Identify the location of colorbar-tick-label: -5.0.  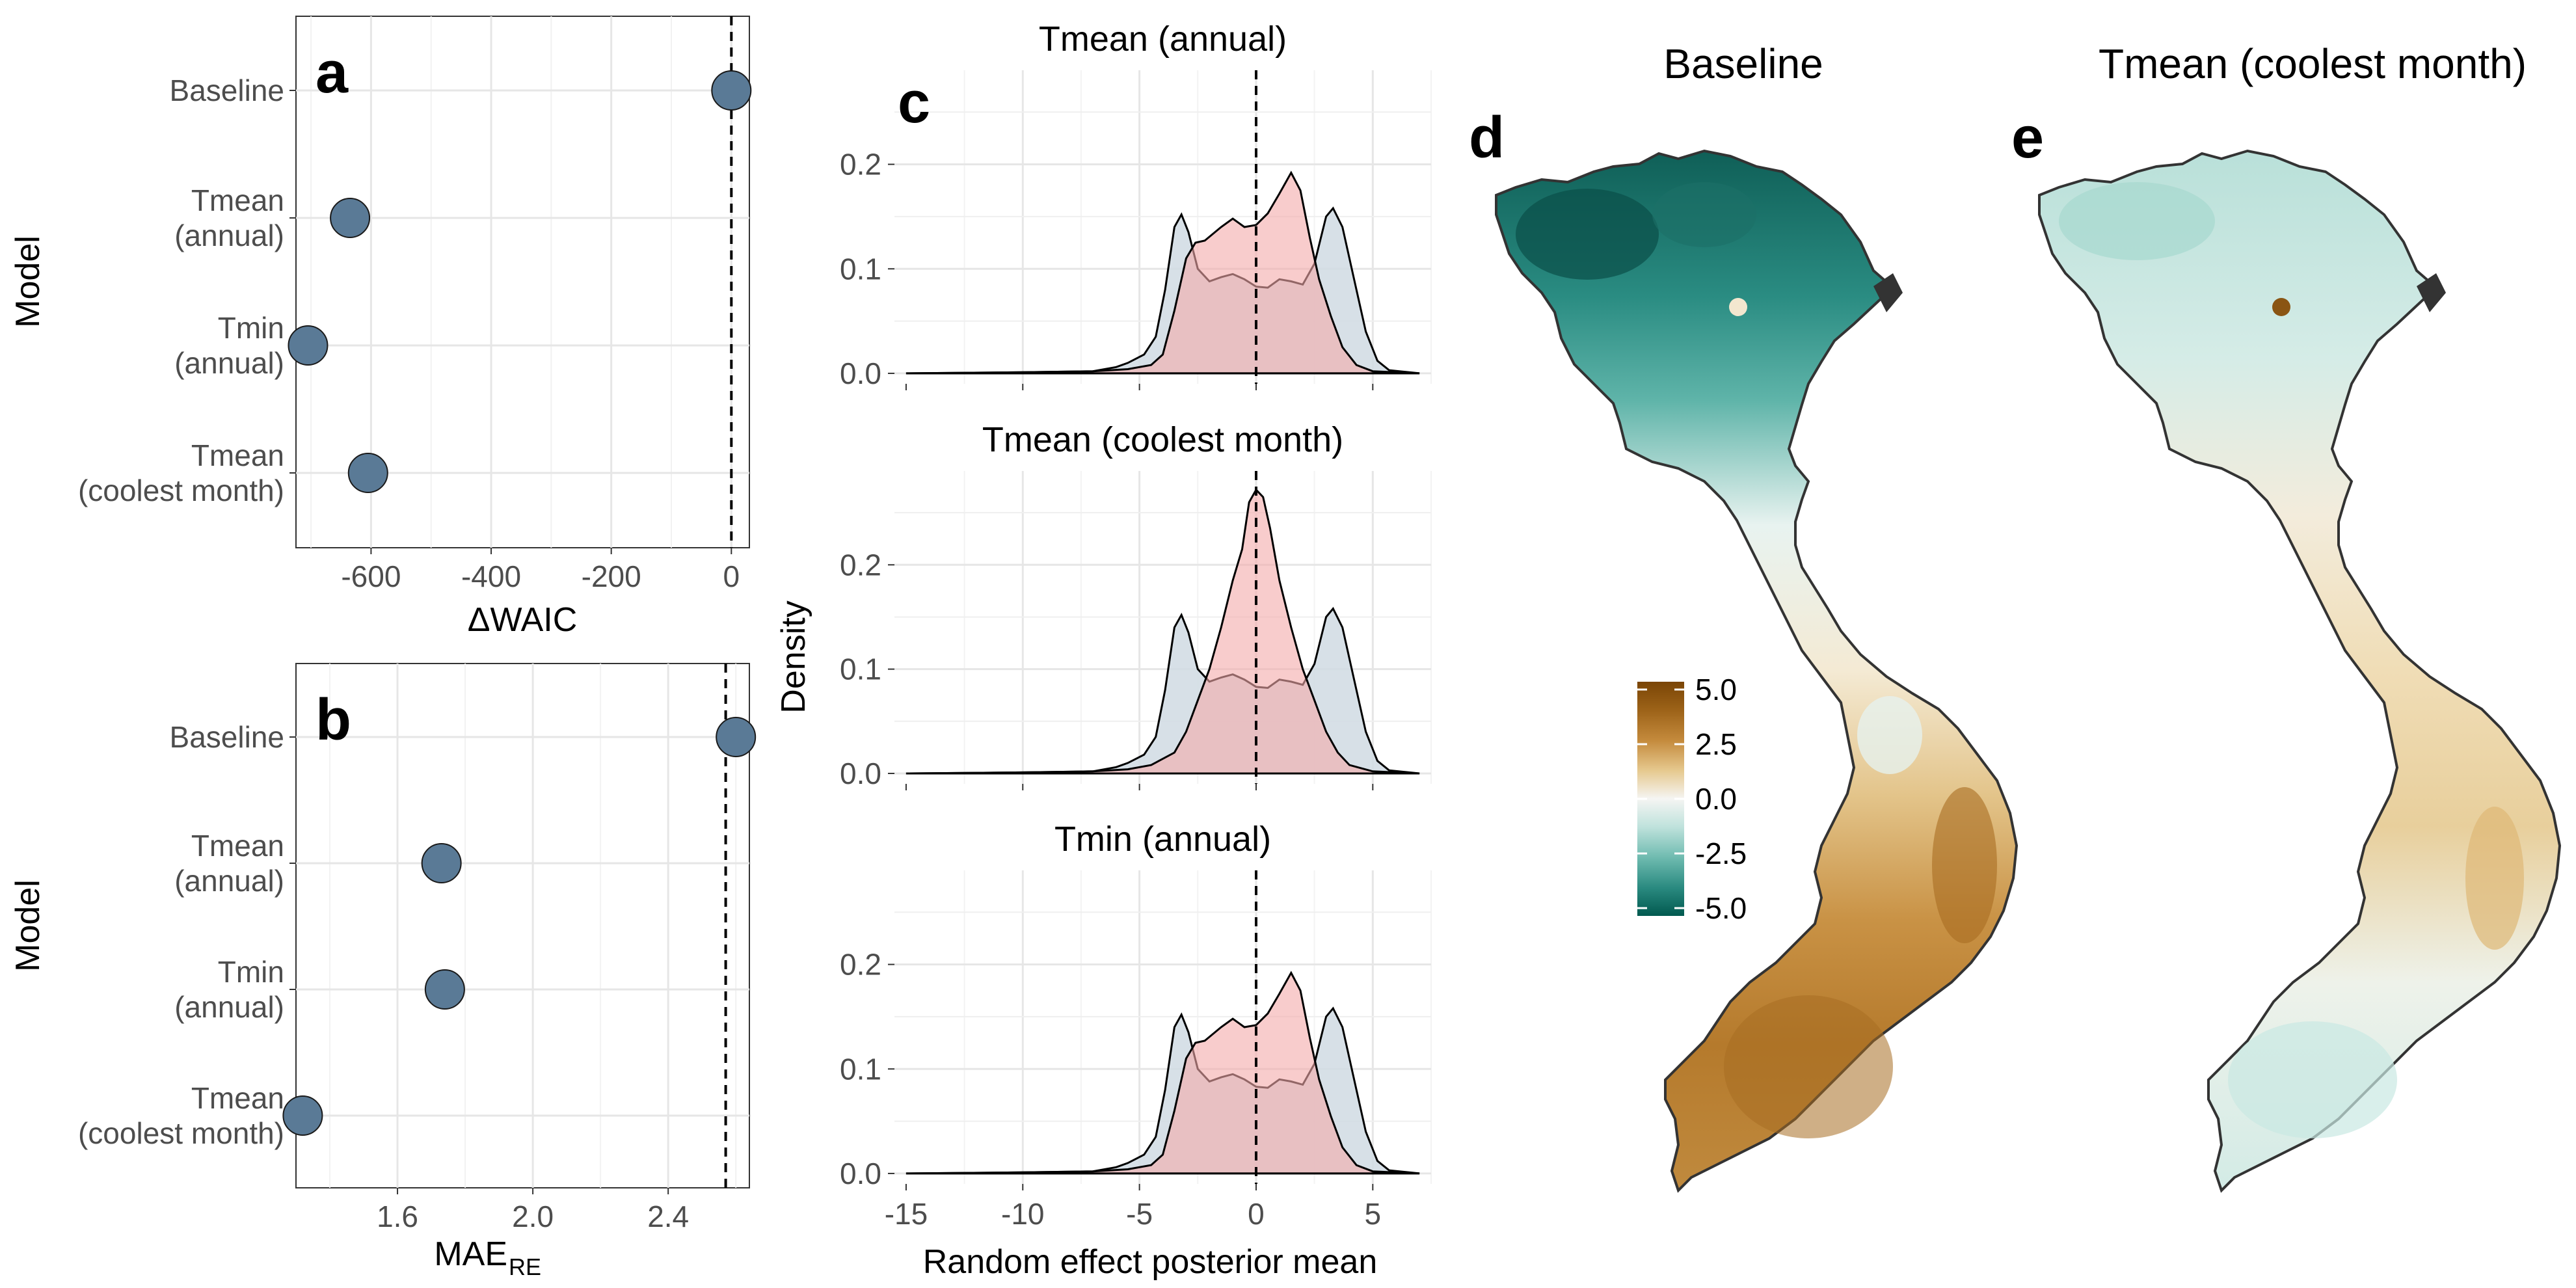
(1721, 908).